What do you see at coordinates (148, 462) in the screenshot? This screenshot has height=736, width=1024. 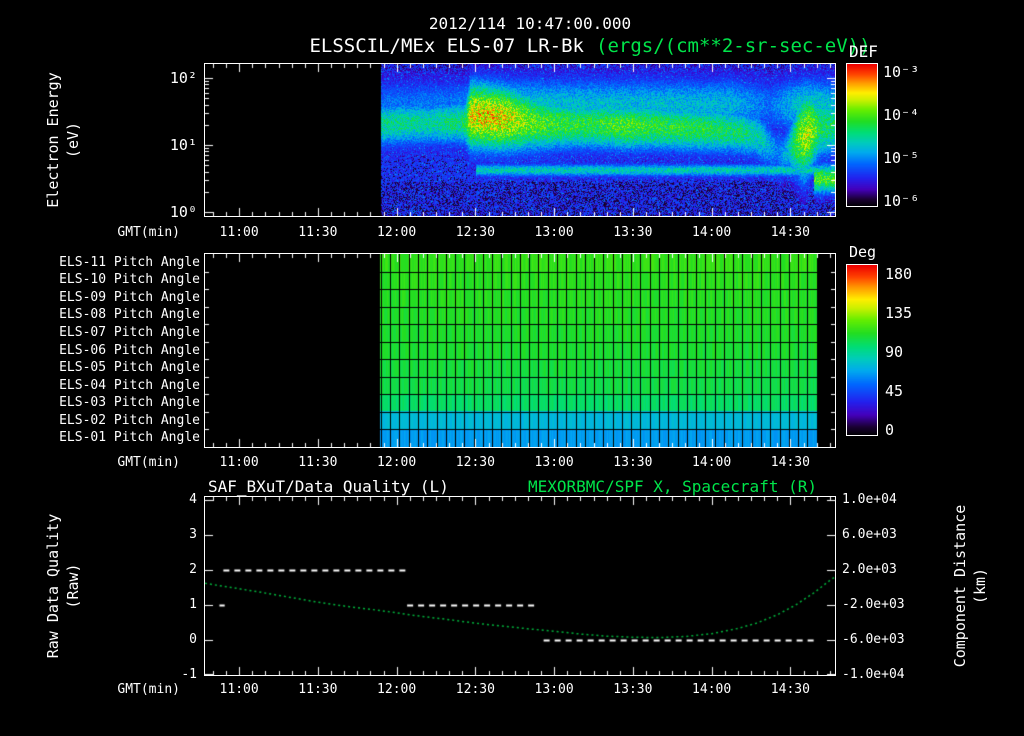 I see `panel2-x-axis-label: GMT(min)` at bounding box center [148, 462].